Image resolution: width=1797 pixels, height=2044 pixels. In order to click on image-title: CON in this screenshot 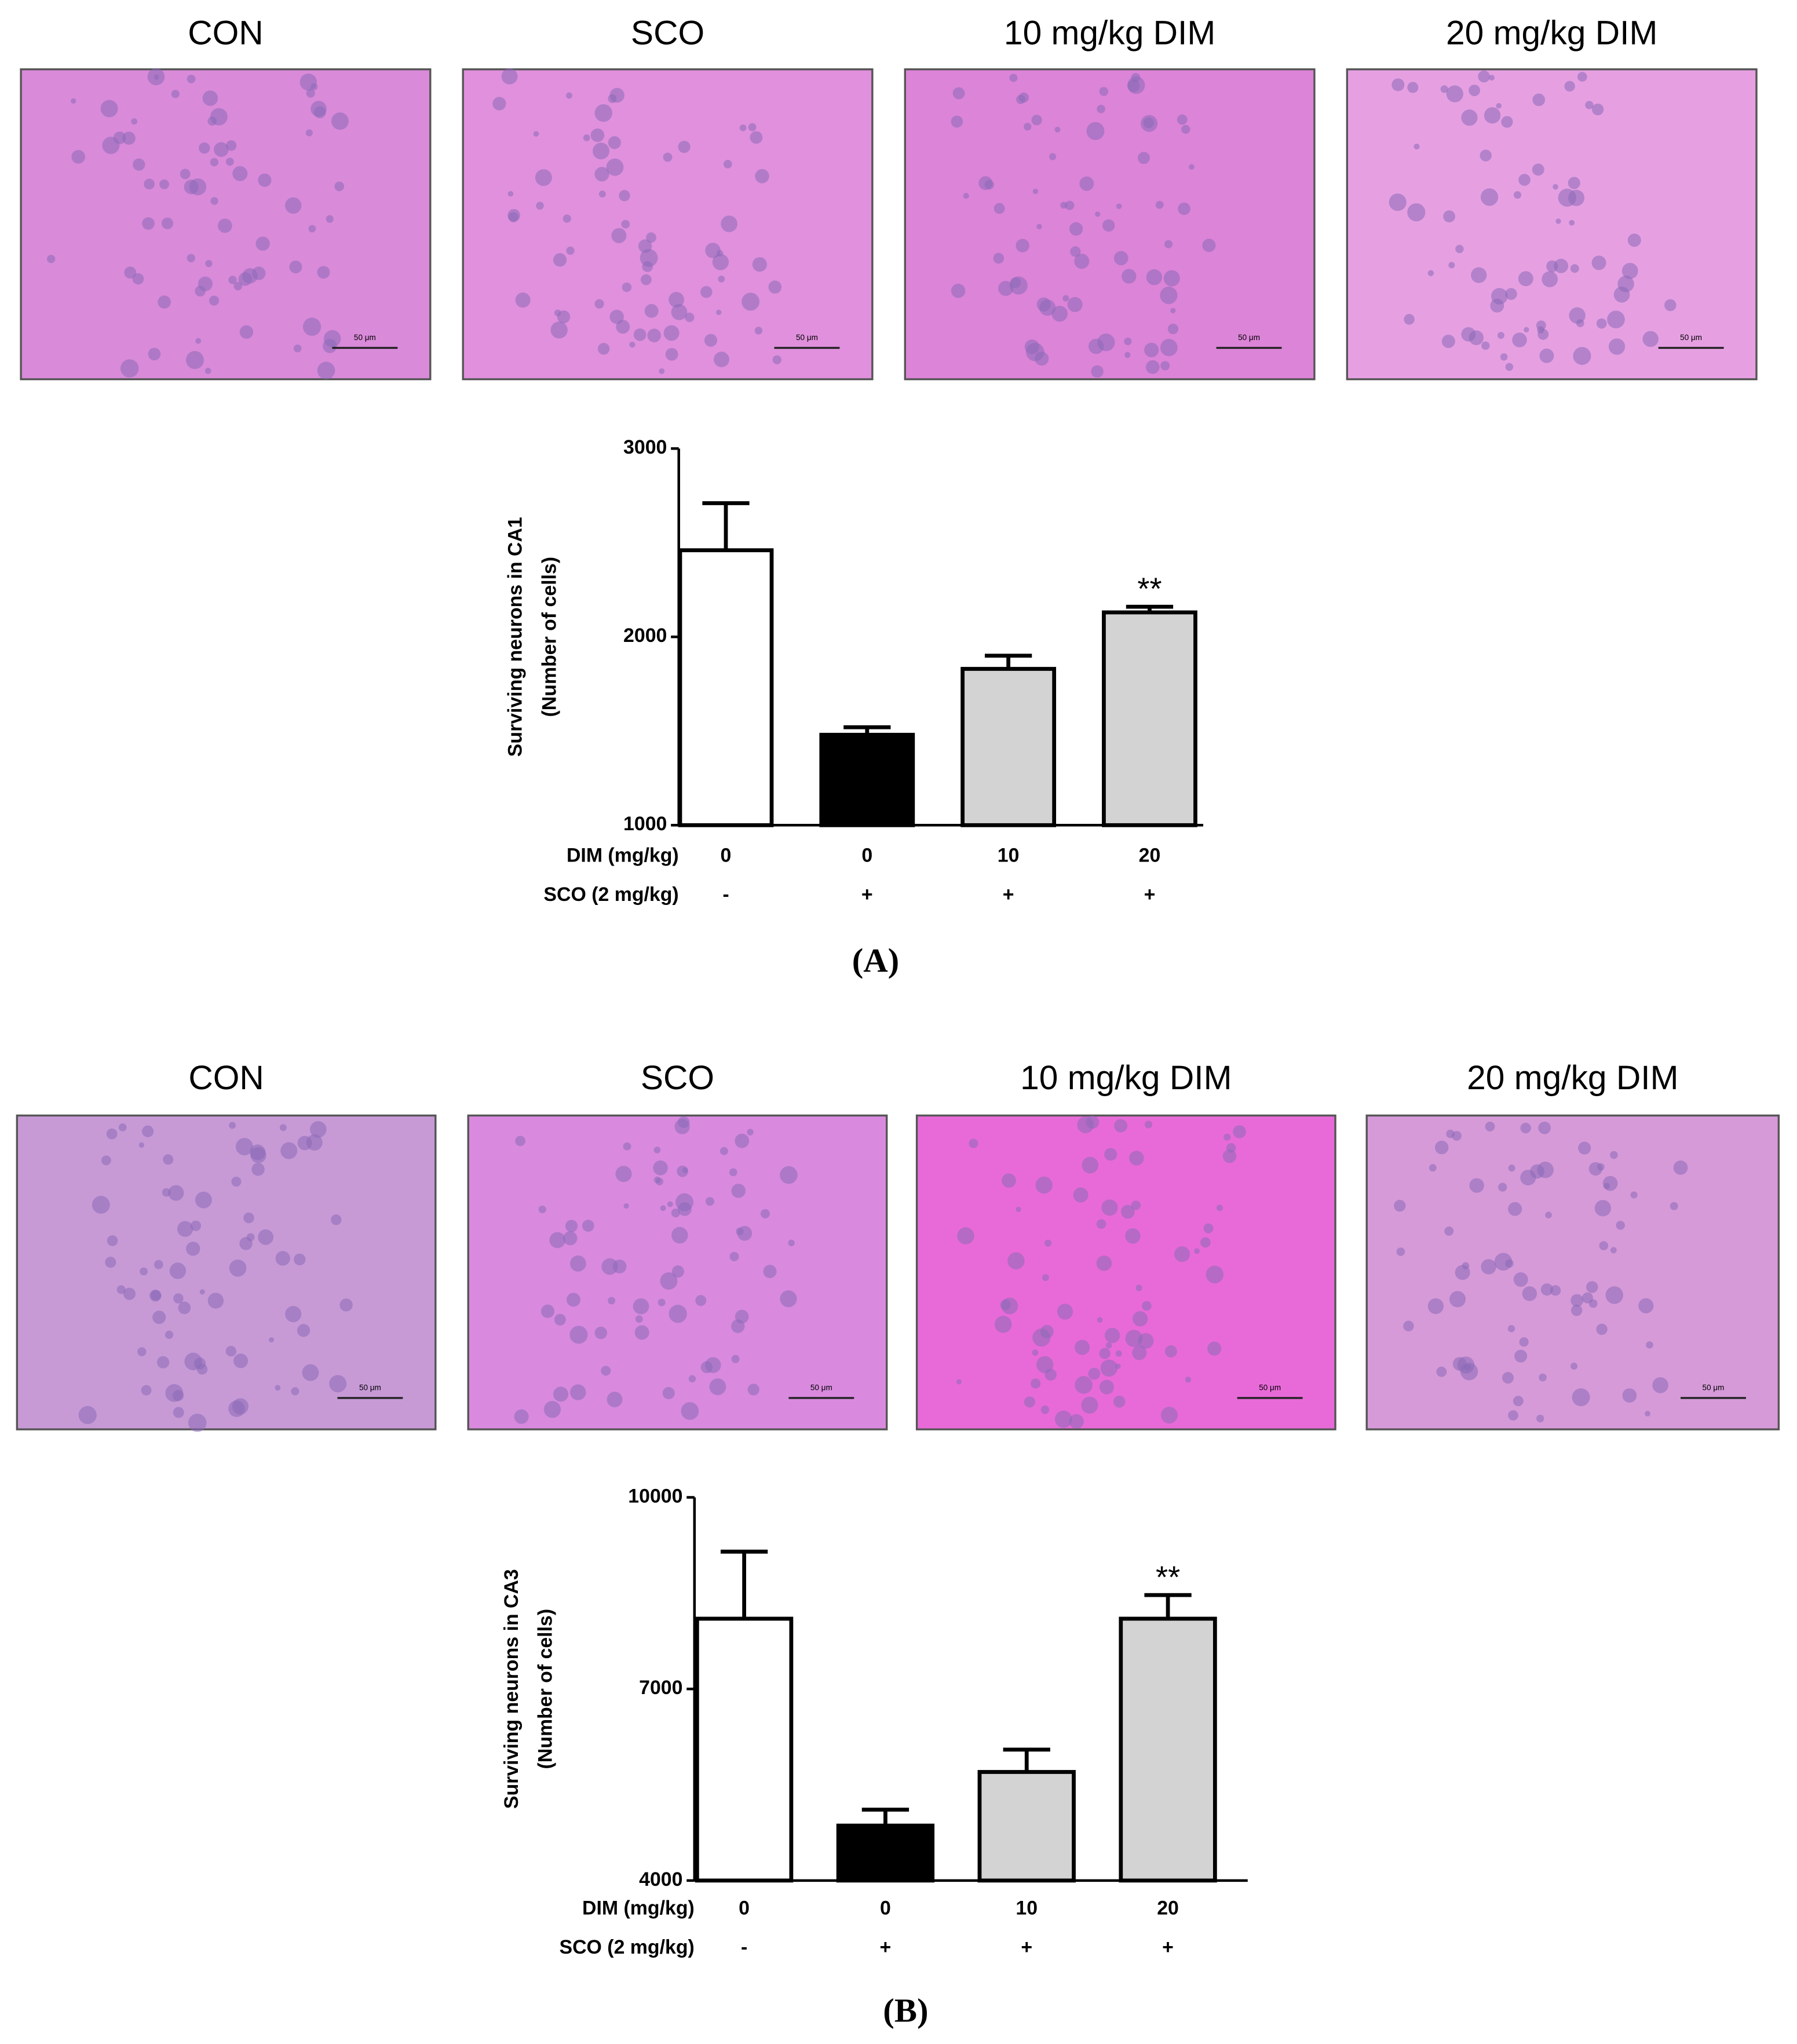, I will do `click(225, 33)`.